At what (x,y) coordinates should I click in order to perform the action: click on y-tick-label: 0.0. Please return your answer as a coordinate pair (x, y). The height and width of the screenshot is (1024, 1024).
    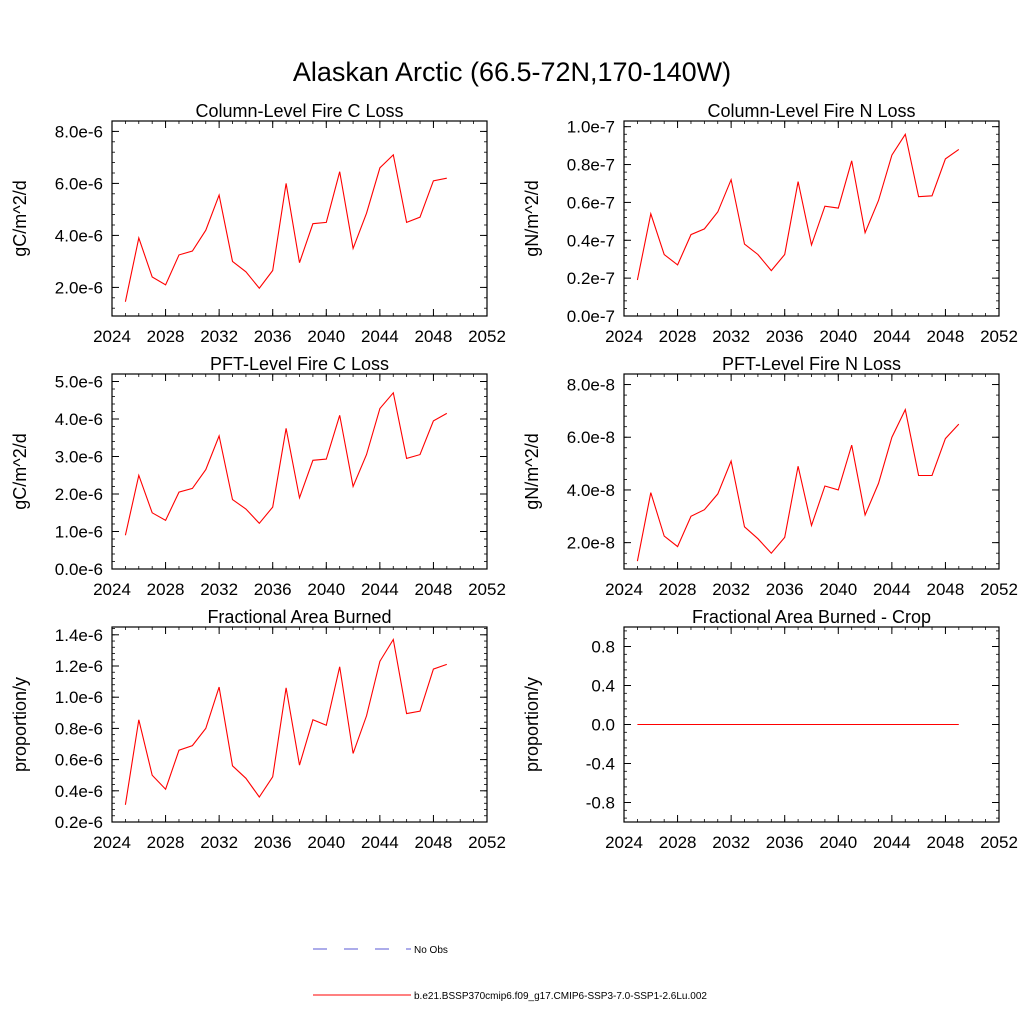
    Looking at the image, I should click on (603, 725).